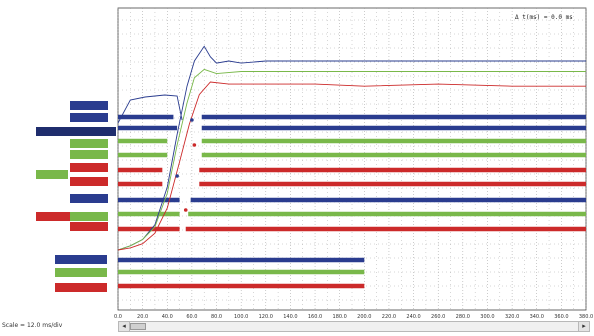 This screenshot has height=336, width=594. I want to click on x-tick-label: 100.0, so click(241, 317).